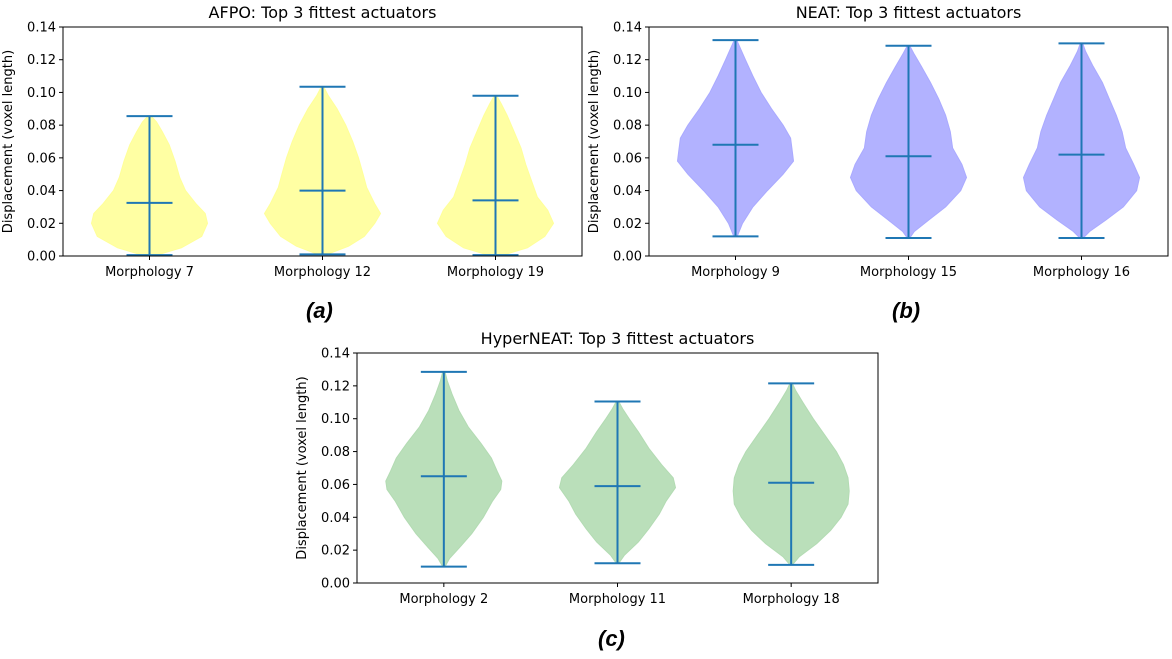 The image size is (1172, 659). I want to click on x-tick-label: Morphology 12, so click(322, 272).